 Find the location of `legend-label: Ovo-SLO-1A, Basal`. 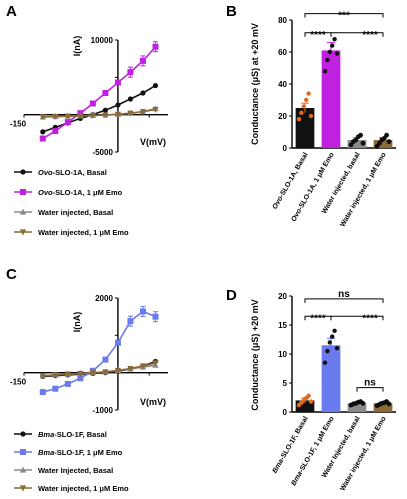

legend-label: Ovo-SLO-1A, Basal is located at coordinates (72, 172).